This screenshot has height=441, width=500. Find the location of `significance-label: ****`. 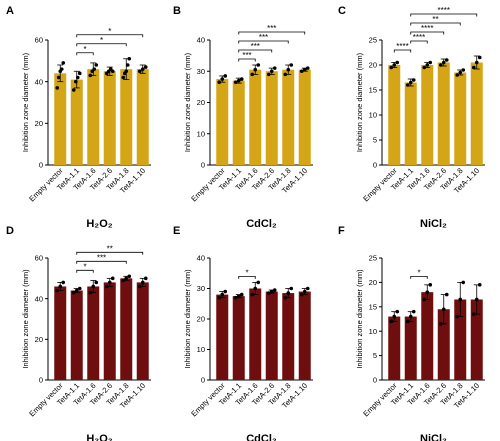

significance-label: **** is located at coordinates (402, 46).